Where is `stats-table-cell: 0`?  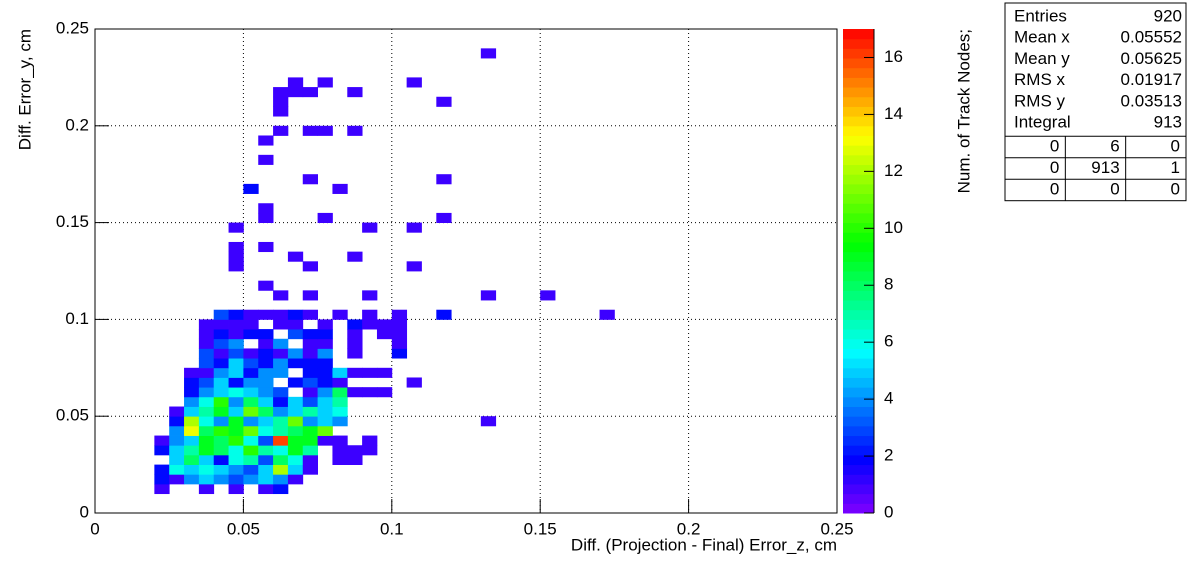 stats-table-cell: 0 is located at coordinates (1054, 167).